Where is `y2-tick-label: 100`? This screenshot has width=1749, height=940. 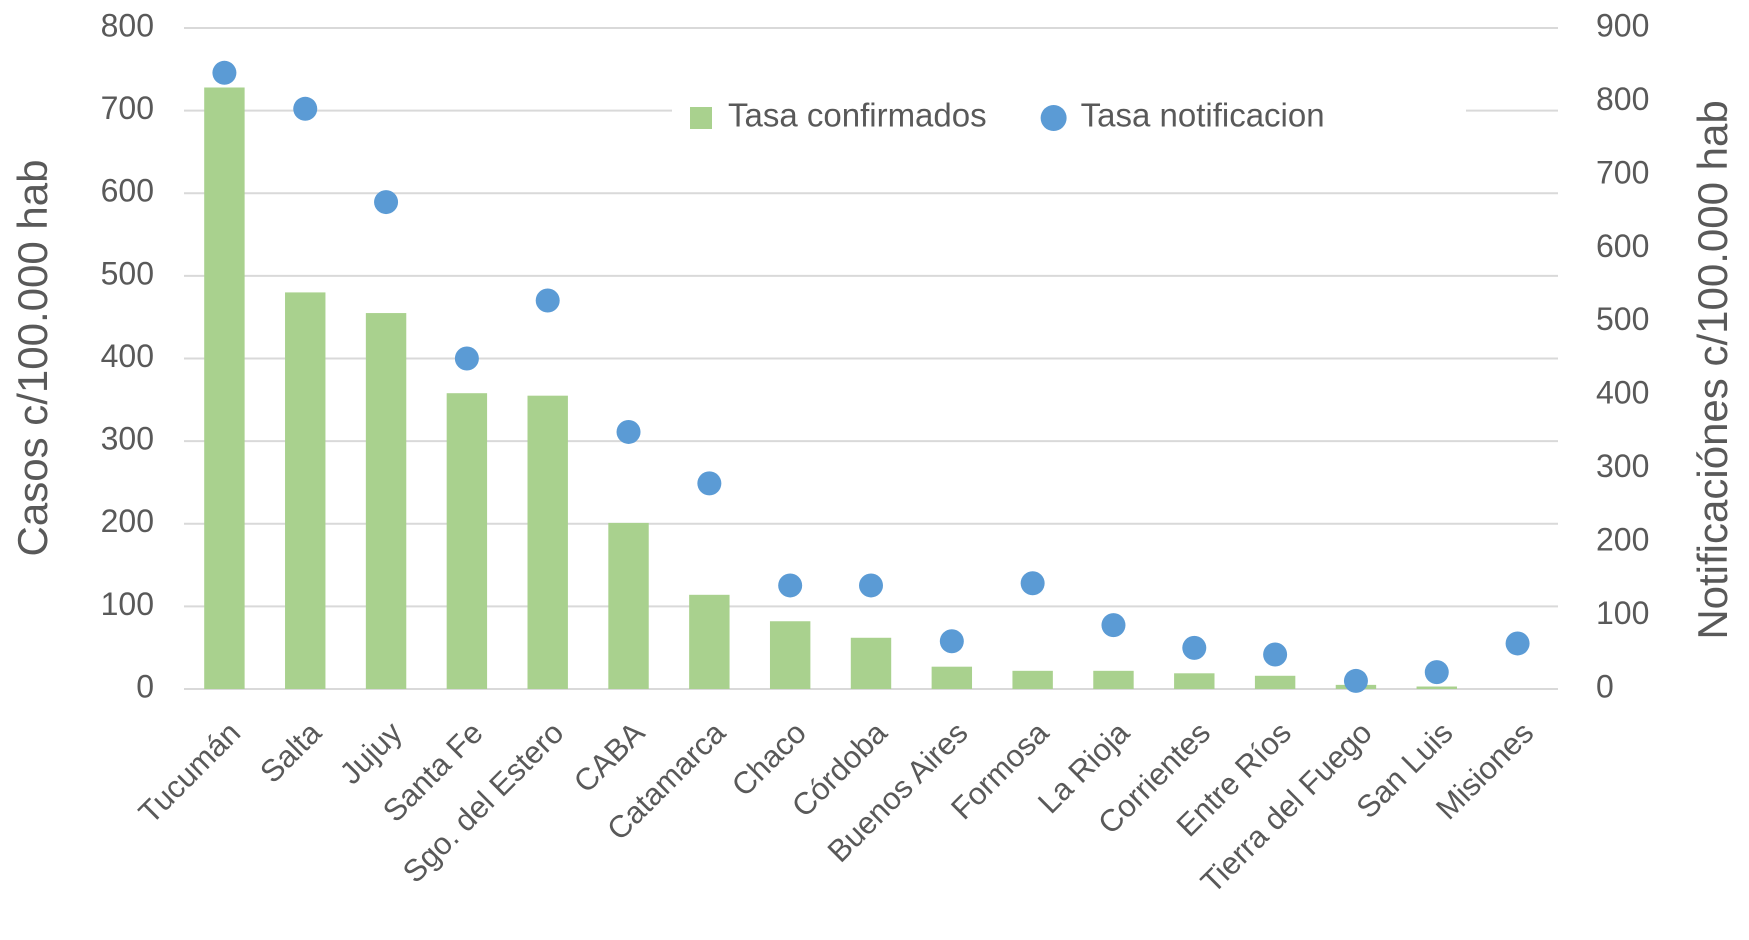
y2-tick-label: 100 is located at coordinates (1622, 613).